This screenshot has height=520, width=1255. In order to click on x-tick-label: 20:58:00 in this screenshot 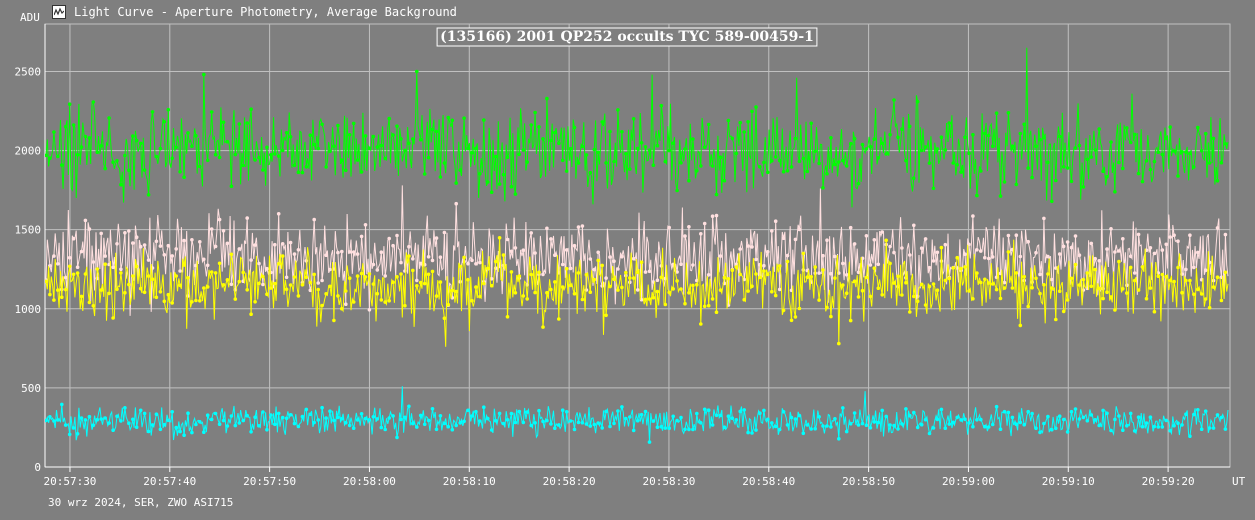, I will do `click(369, 481)`.